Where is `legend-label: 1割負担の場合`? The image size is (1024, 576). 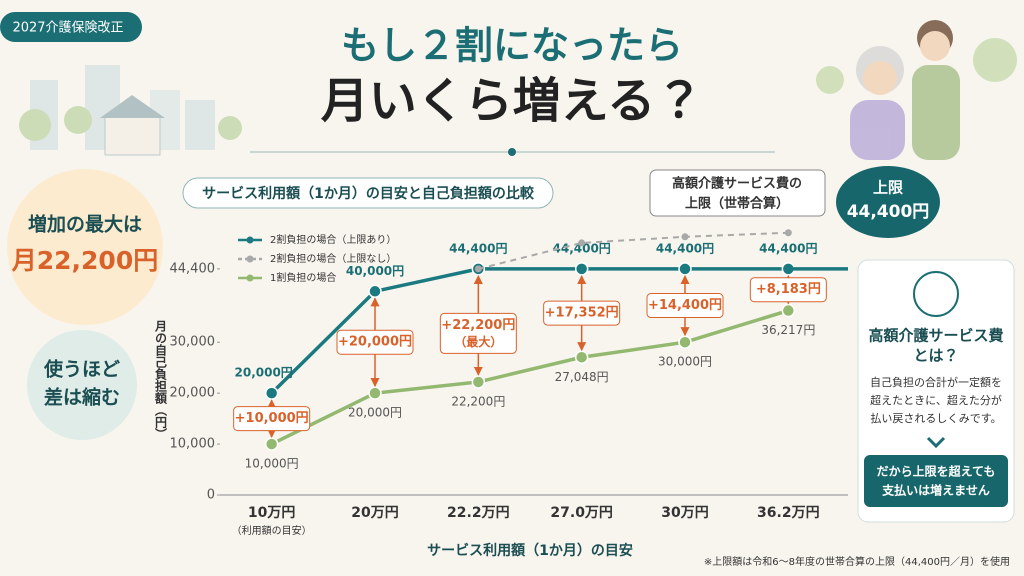 legend-label: 1割負担の場合 is located at coordinates (303, 277).